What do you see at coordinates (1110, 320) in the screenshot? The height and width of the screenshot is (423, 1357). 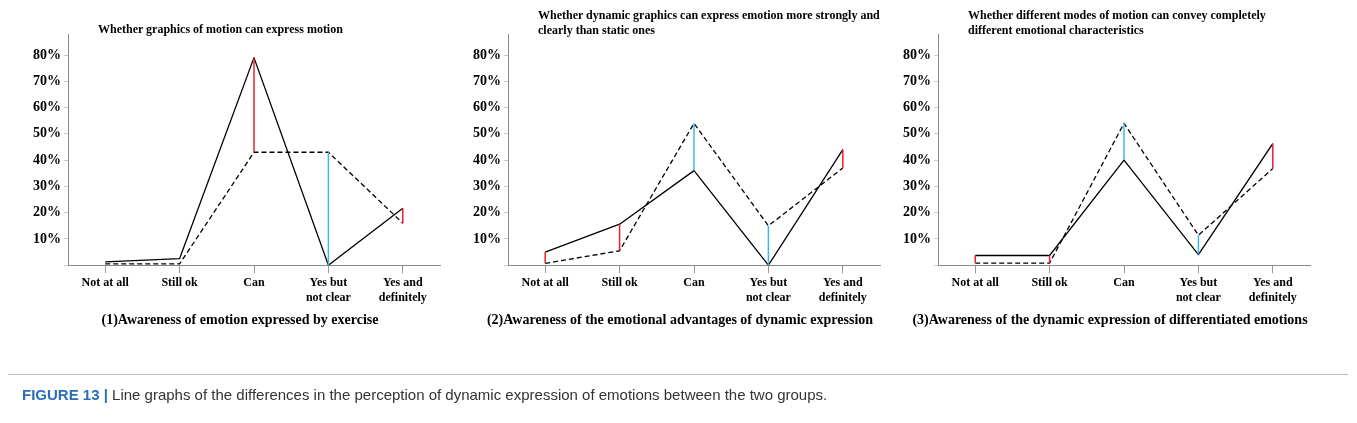 I see `x-axis-title: (3)Awareness of the dynamic expression of differentiated emotions` at bounding box center [1110, 320].